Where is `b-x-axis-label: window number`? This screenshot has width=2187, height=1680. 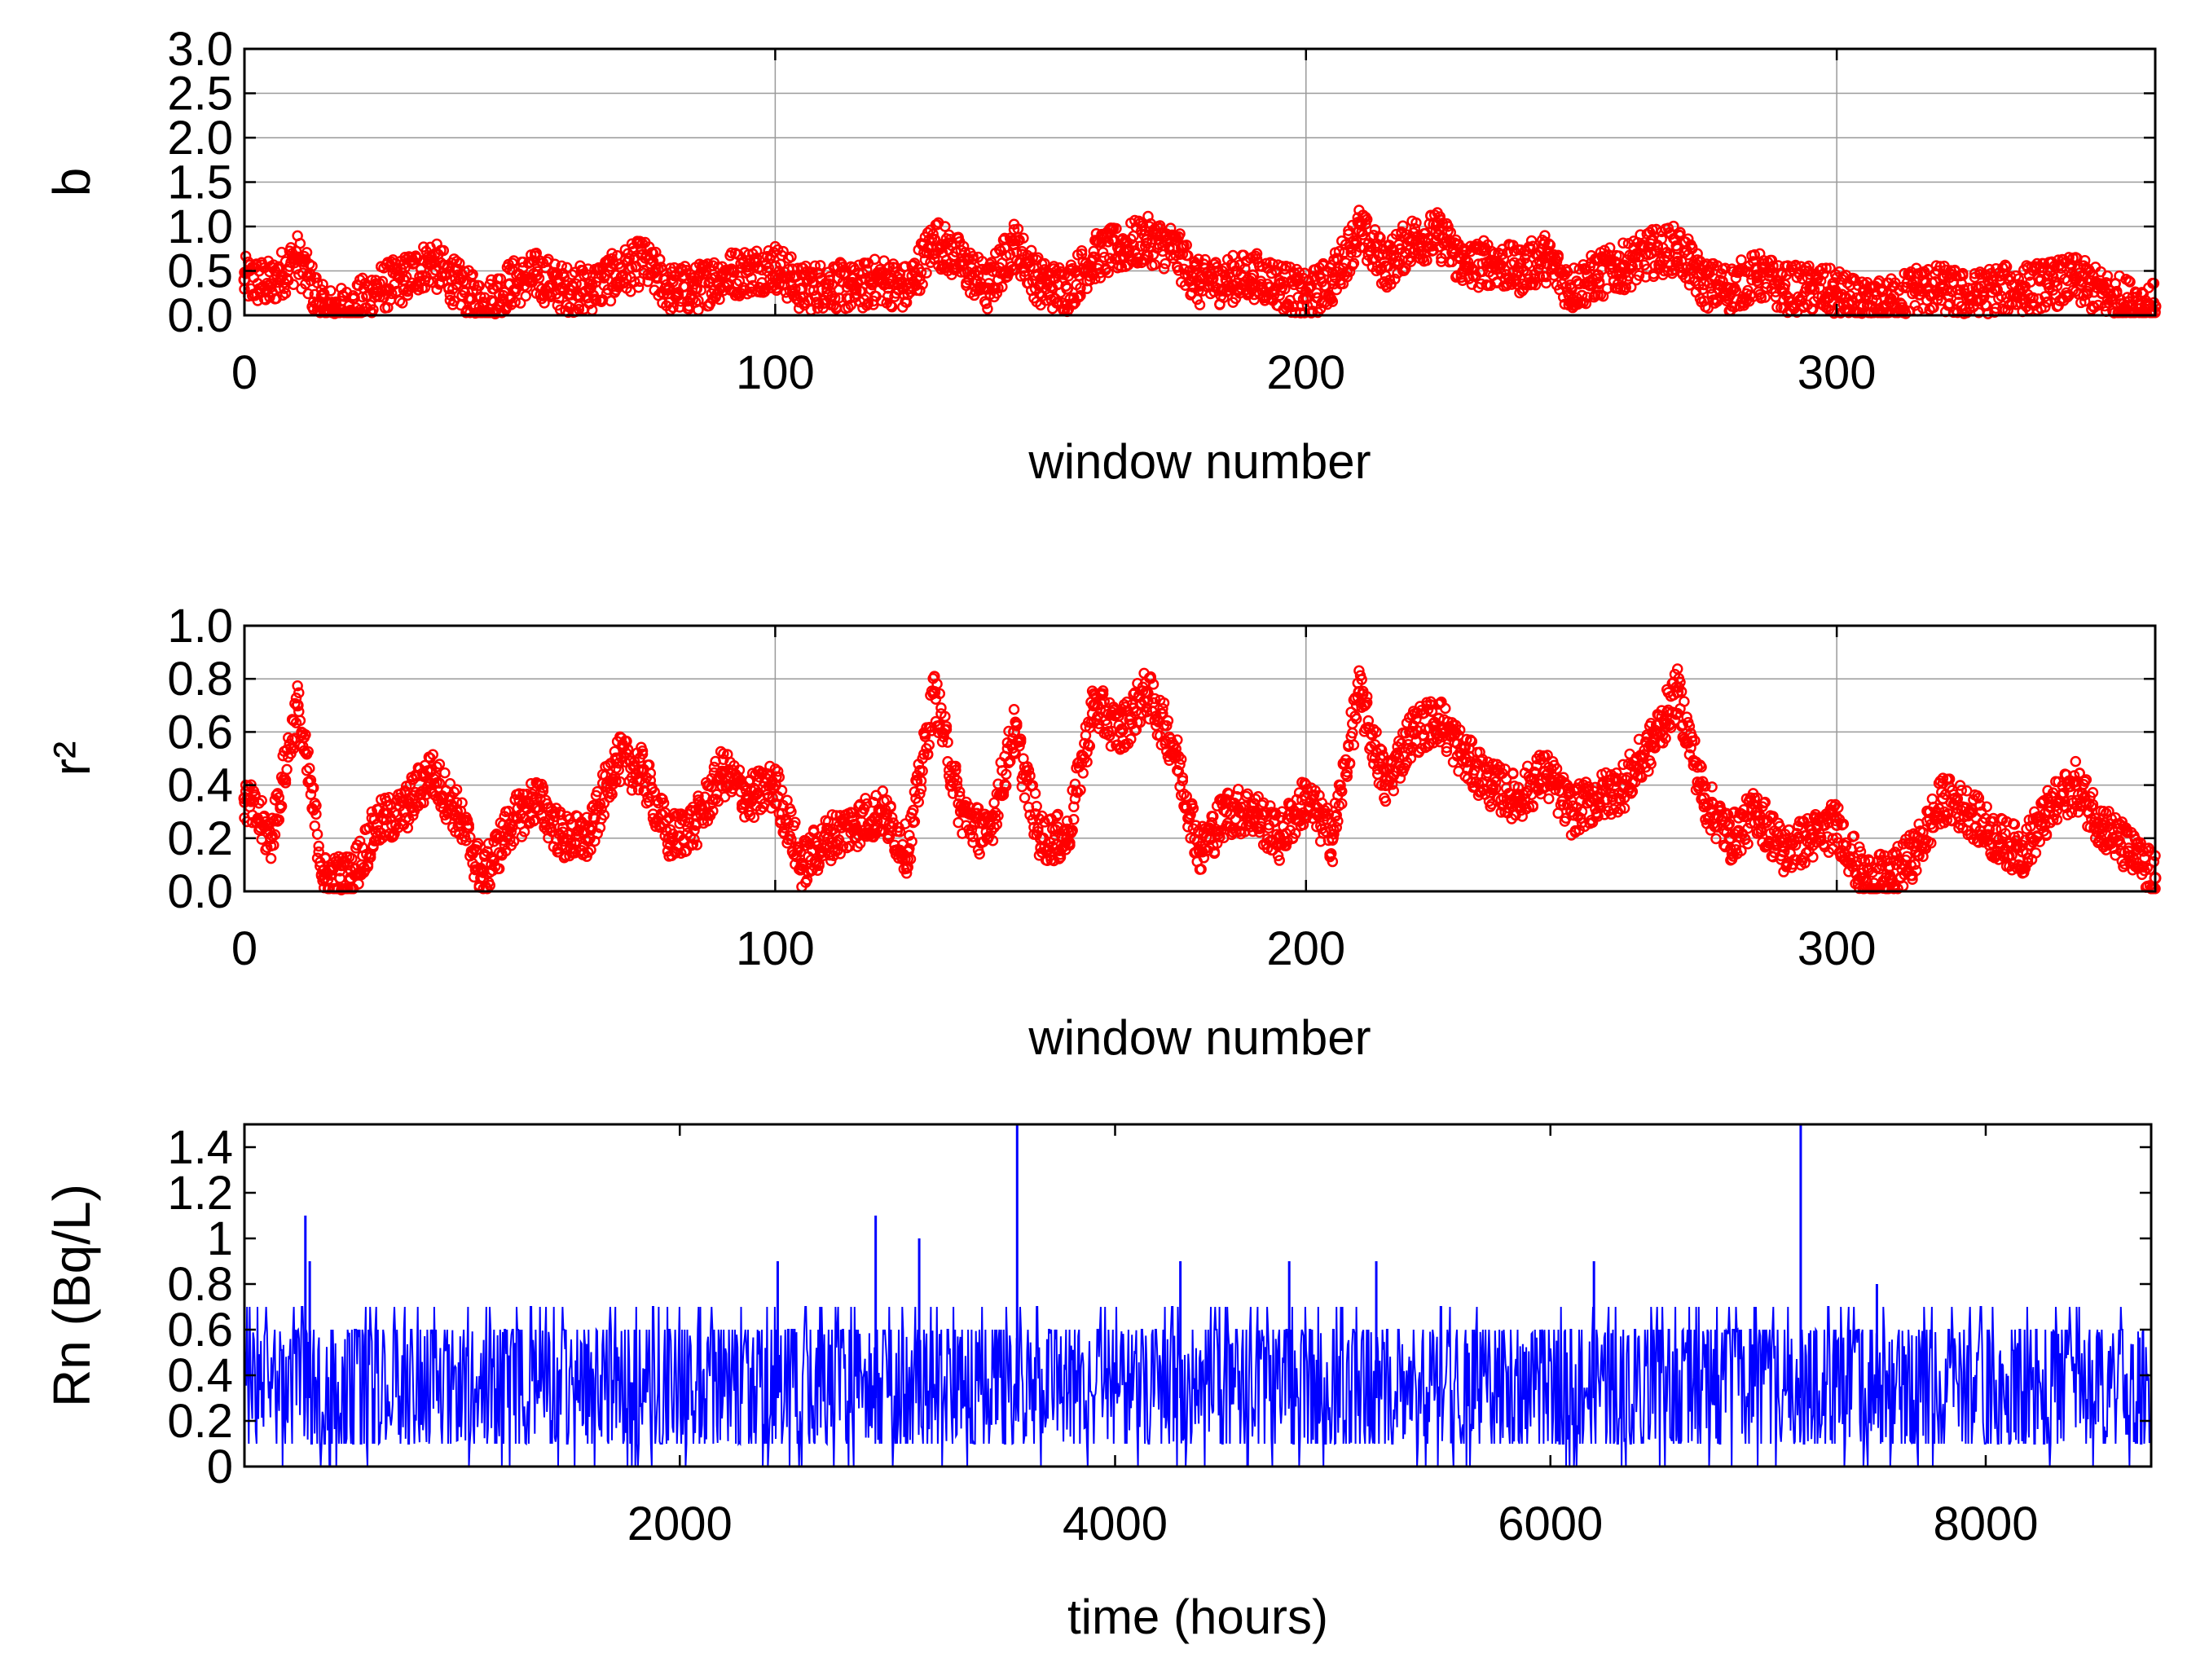 b-x-axis-label: window number is located at coordinates (1199, 461).